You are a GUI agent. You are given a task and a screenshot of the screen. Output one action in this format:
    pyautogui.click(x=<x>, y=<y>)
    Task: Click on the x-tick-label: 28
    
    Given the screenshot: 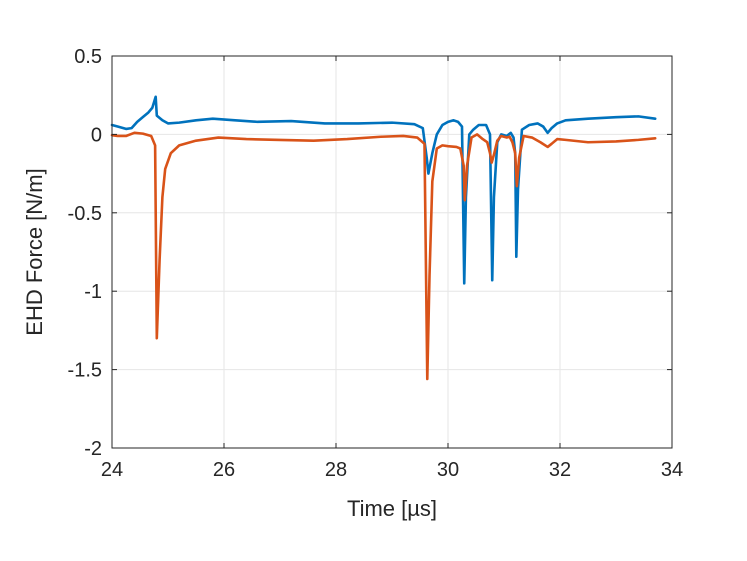 What is the action you would take?
    pyautogui.click(x=336, y=470)
    